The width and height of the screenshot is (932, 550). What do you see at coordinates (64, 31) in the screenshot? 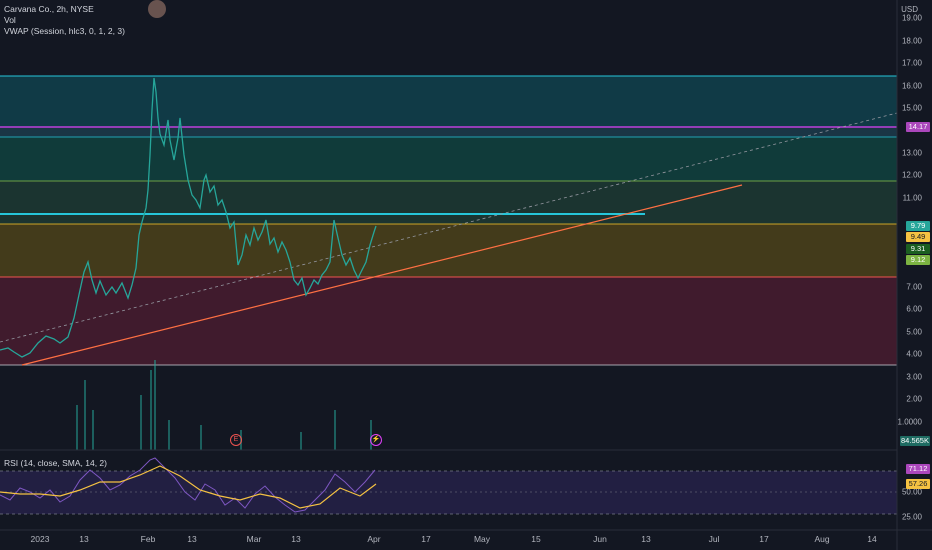
I see `legend-vwap: VWAP (Session, hlc3, 0, 1, 2, 3)` at bounding box center [64, 31].